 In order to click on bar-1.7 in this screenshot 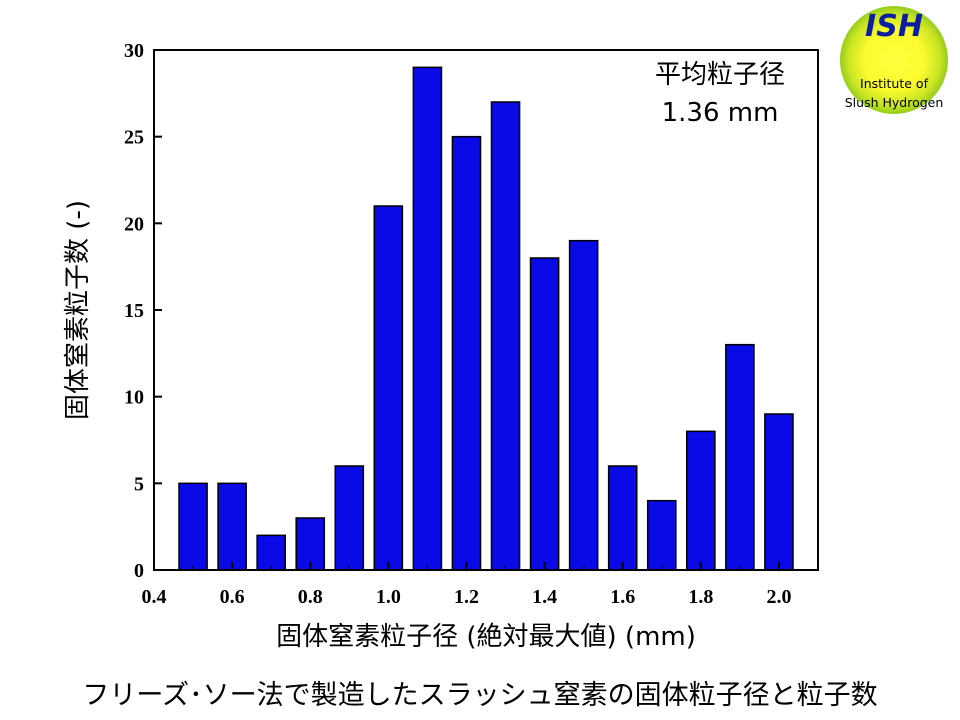, I will do `click(661, 535)`.